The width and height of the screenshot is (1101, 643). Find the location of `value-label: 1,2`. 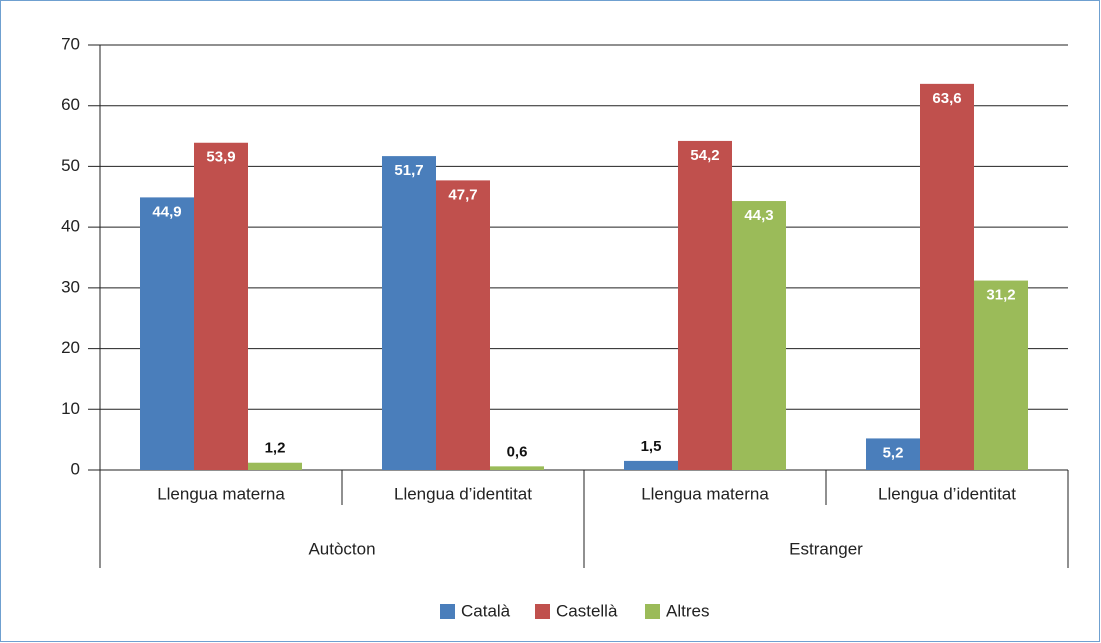

value-label: 1,2 is located at coordinates (275, 448).